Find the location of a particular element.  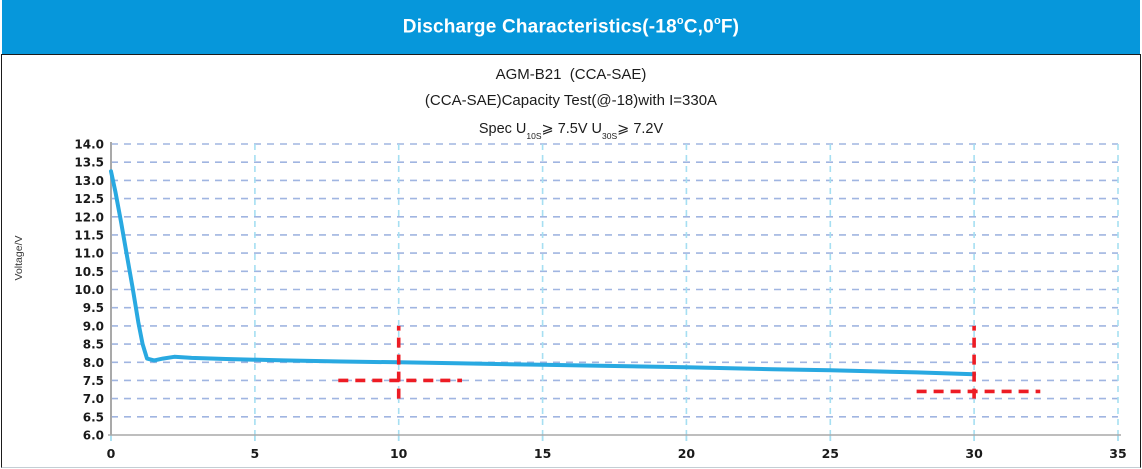

chart-header: Discharge Characteristics(-18oC,0oF) is located at coordinates (571, 27).